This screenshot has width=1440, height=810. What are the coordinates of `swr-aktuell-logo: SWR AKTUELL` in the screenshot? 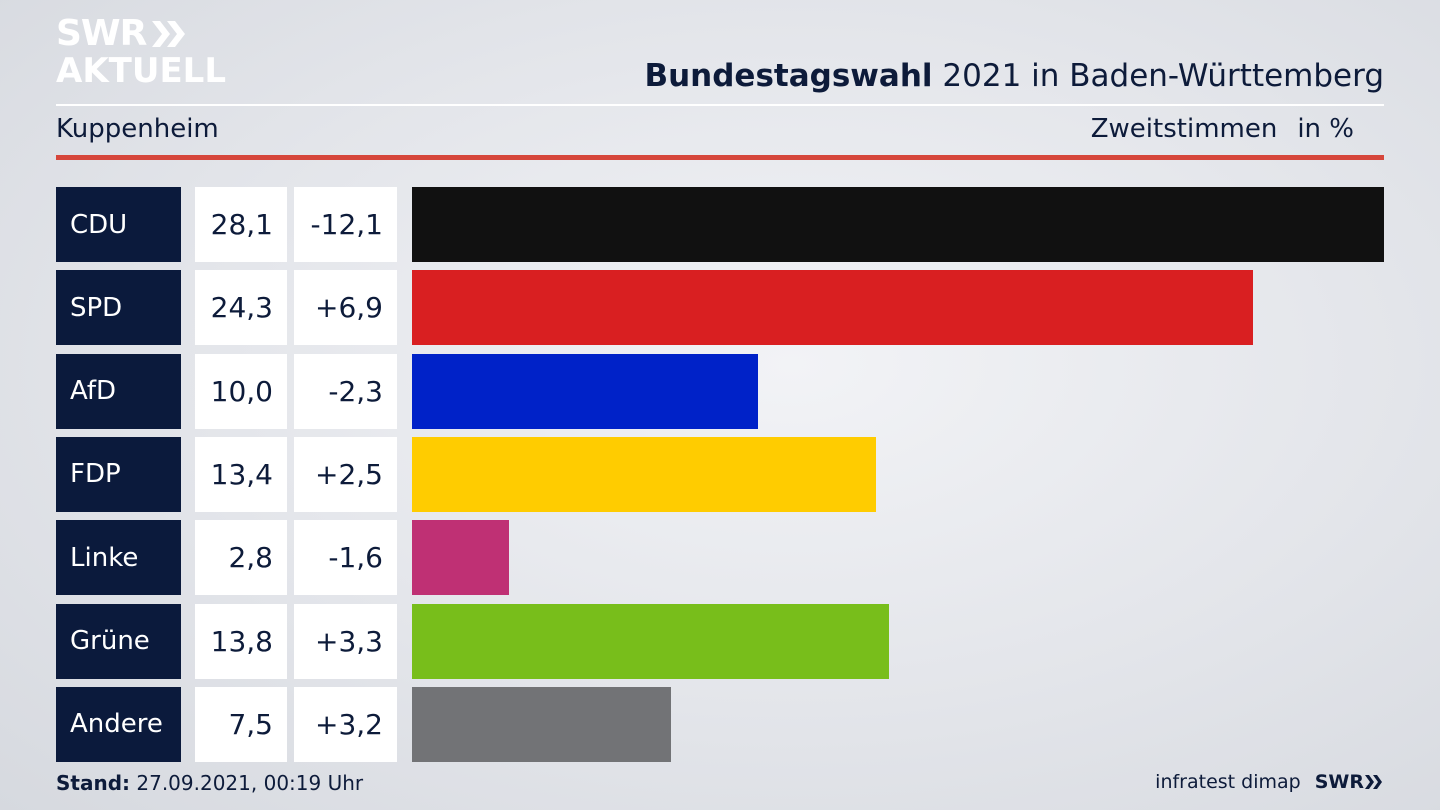 It's located at (141, 52).